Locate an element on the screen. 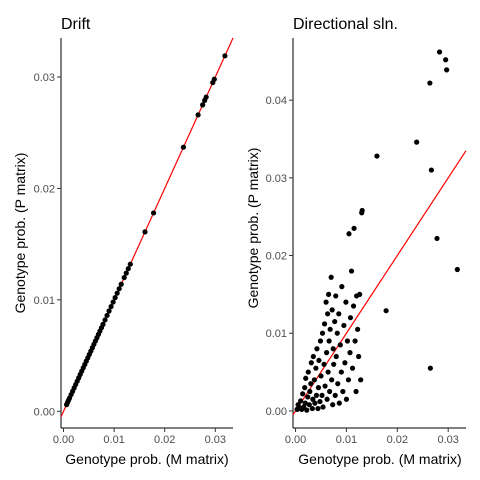  drift-y-axis-title: Genotype prob. (P matrix) is located at coordinates (20, 233).